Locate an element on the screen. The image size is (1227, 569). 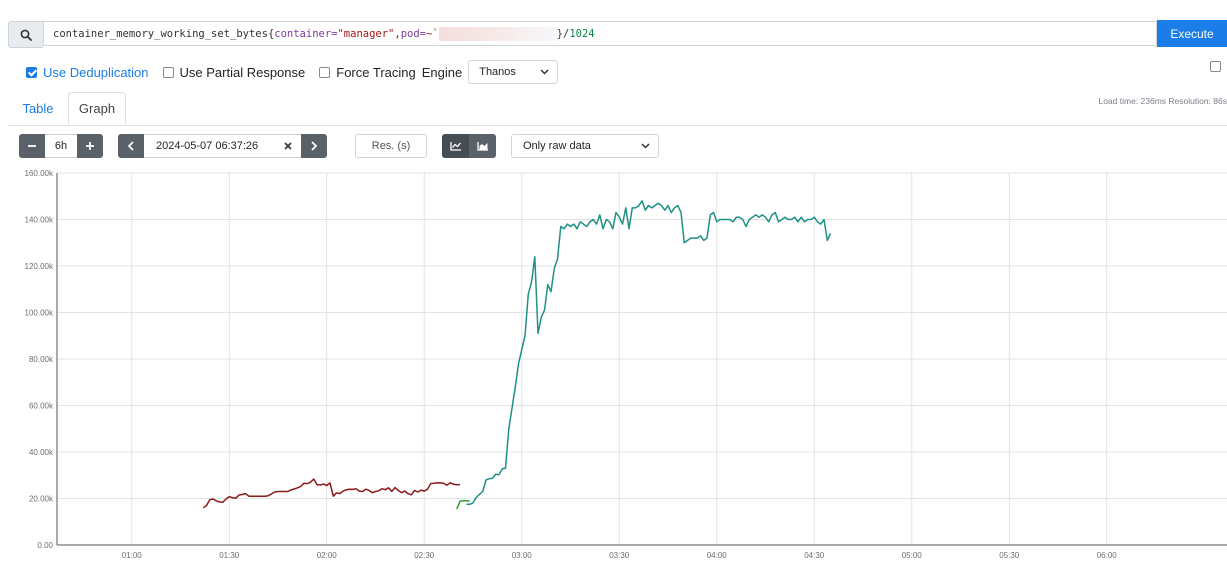
range-input: 6h is located at coordinates (61, 146).